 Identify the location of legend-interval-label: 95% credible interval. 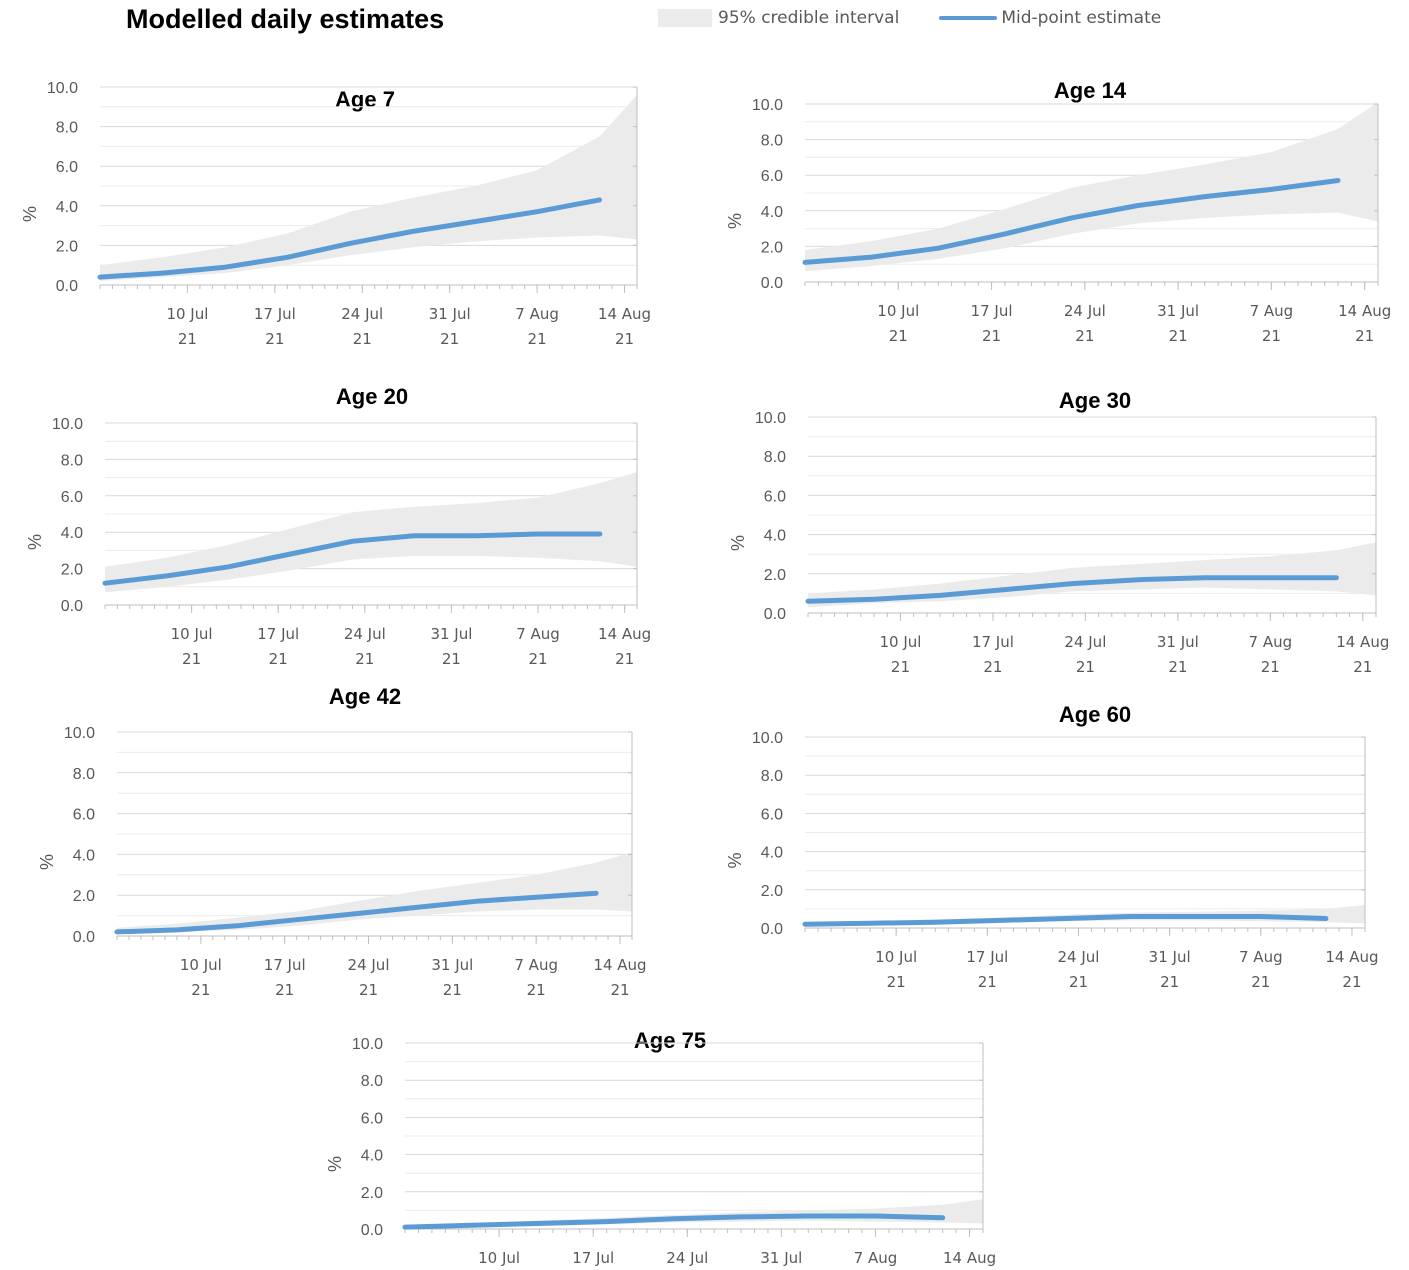
(809, 18).